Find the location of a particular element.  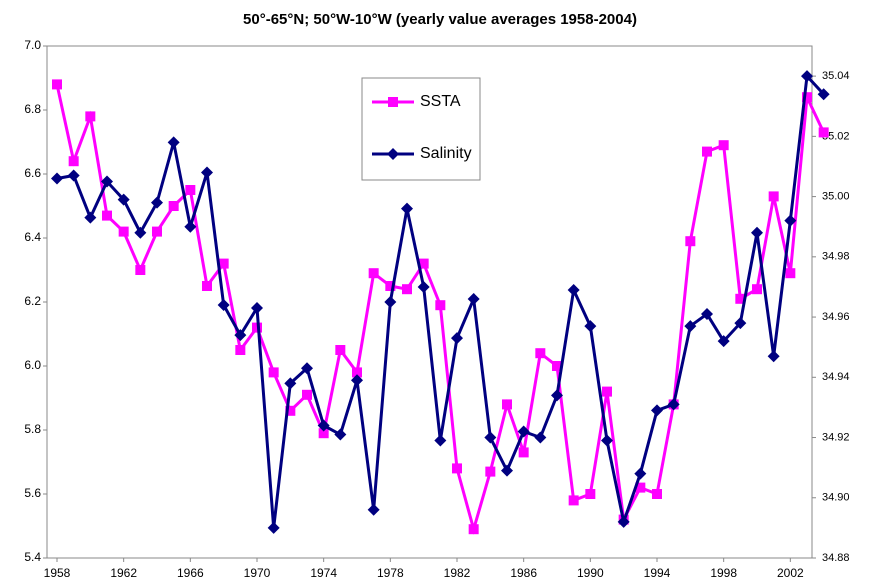

x-tick-label: 1962 is located at coordinates (123, 573).